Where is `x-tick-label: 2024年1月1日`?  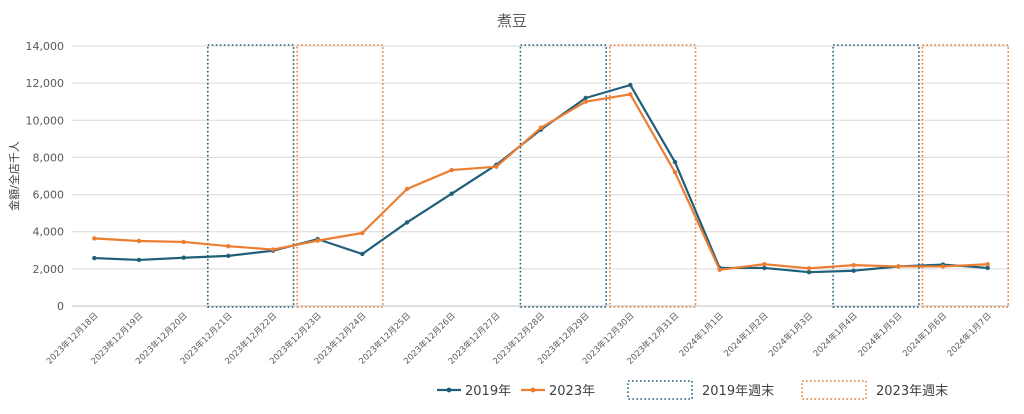
x-tick-label: 2024年1月1日 is located at coordinates (701, 334).